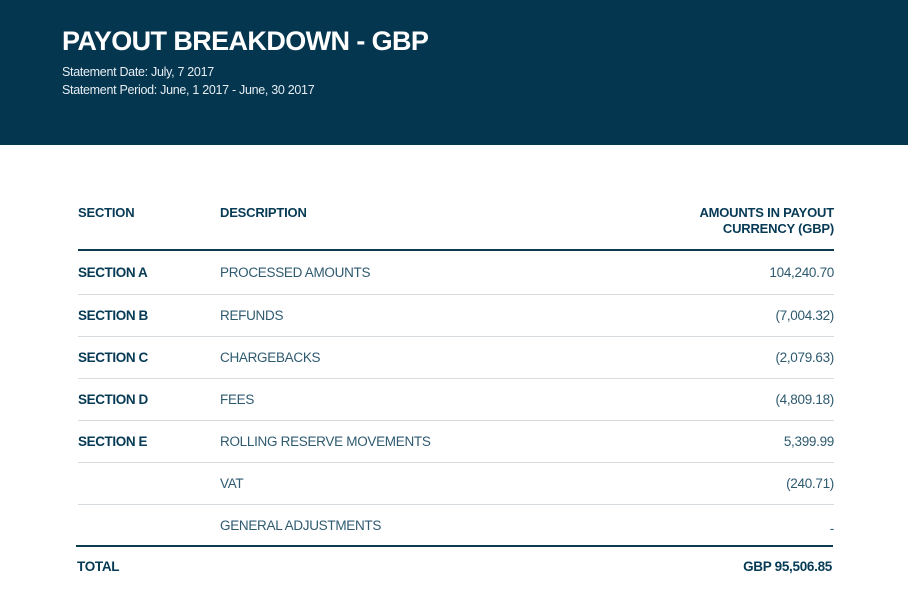 The width and height of the screenshot is (908, 595). What do you see at coordinates (113, 399) in the screenshot?
I see `row-section: SECTION D` at bounding box center [113, 399].